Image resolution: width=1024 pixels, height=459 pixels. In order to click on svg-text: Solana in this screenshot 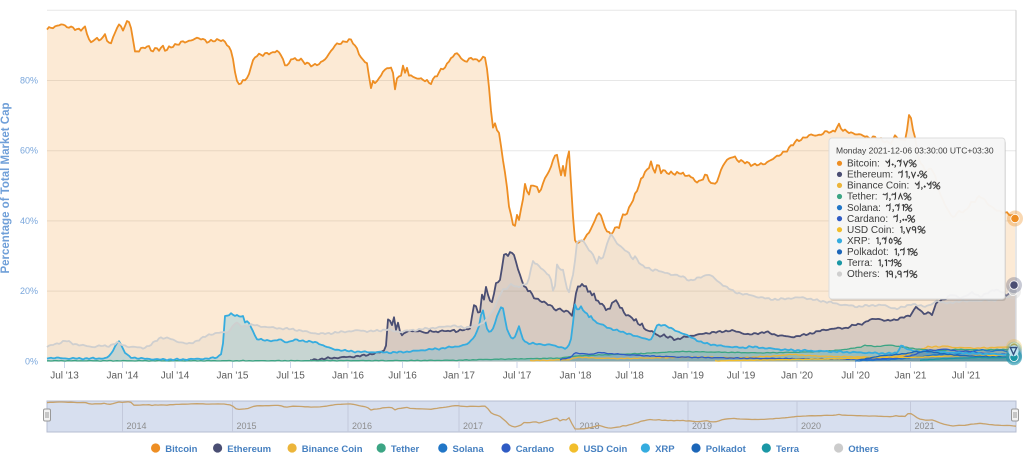, I will do `click(469, 449)`.